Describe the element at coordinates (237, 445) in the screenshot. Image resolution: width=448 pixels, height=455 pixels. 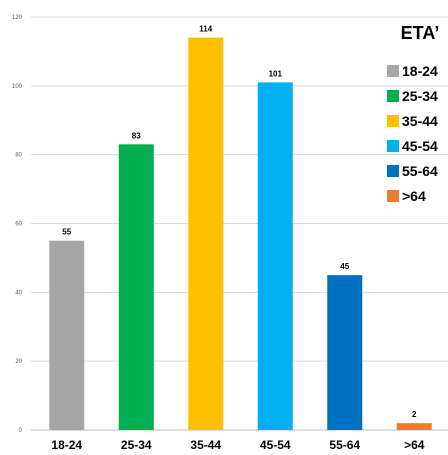
I see `x-axis-categories: 18-24 25-34 35-44 45-54 55-64 >64` at that location.